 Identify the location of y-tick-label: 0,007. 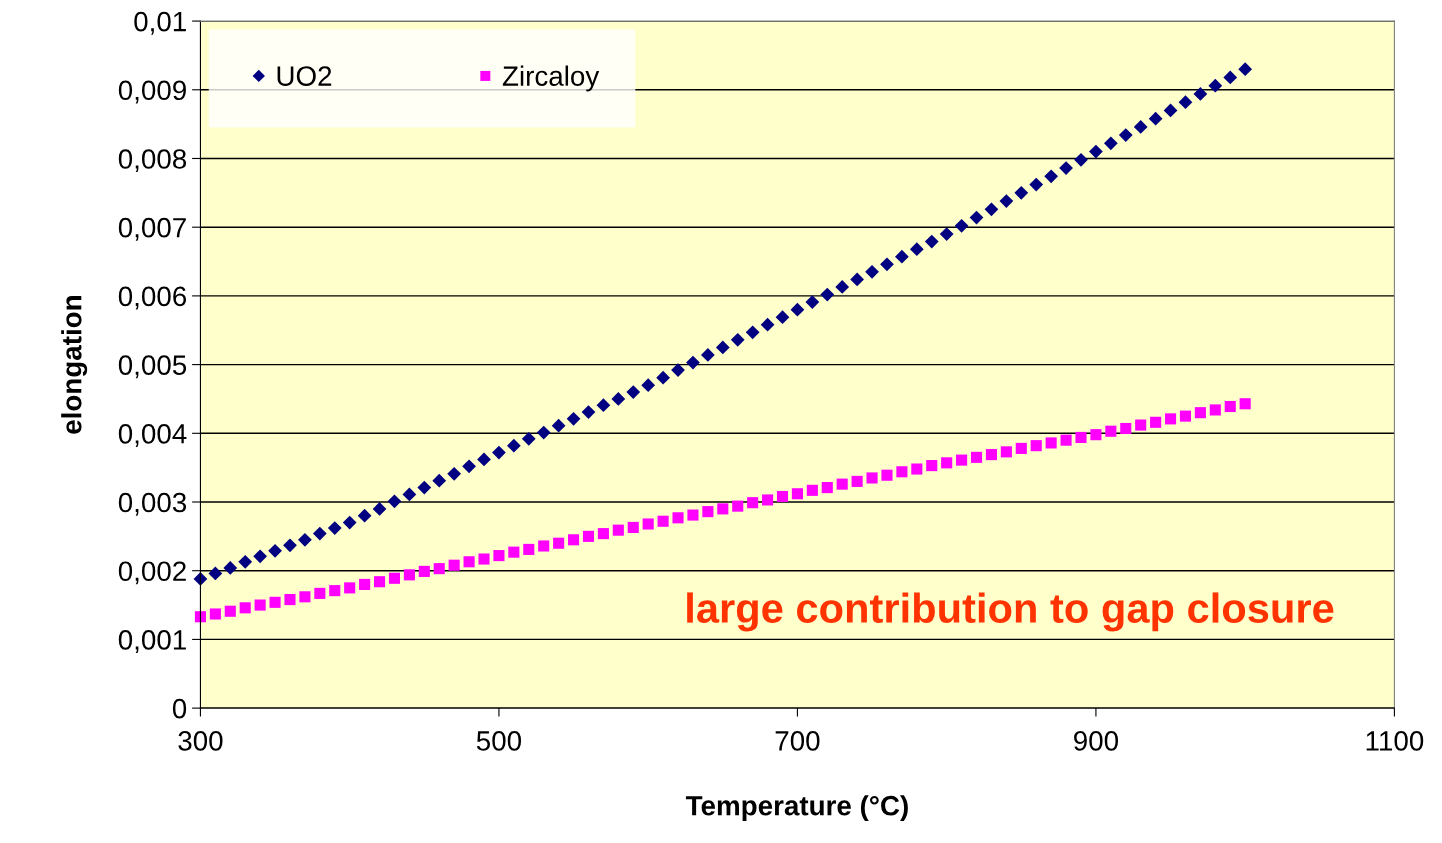
(152, 229).